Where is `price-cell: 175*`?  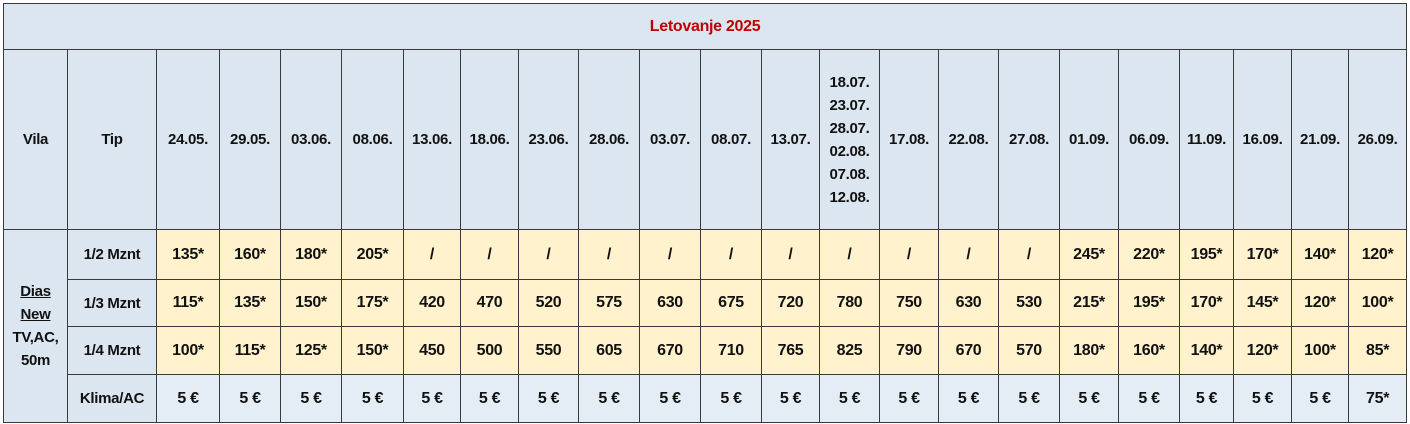
price-cell: 175* is located at coordinates (372, 303).